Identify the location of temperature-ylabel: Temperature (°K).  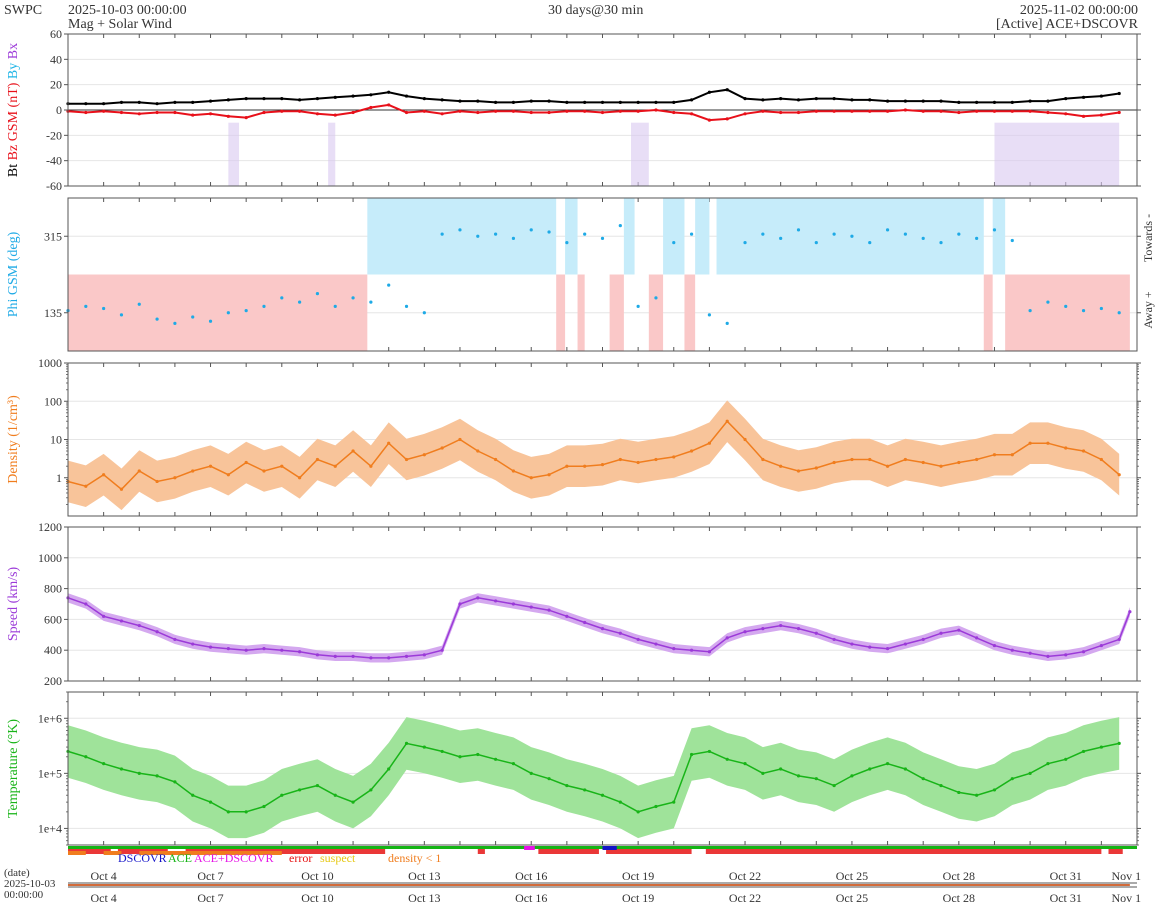
(13, 768).